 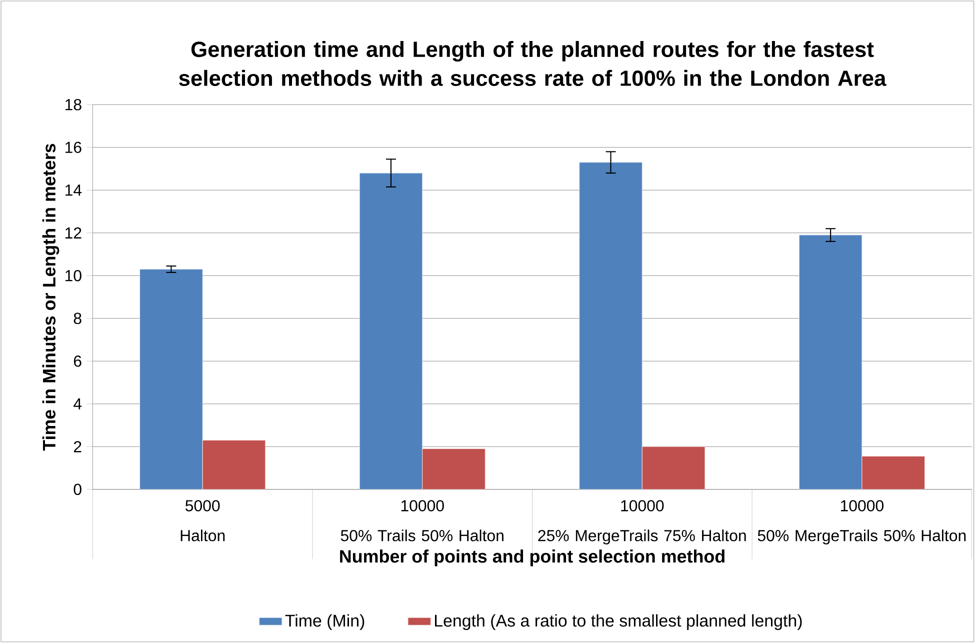 What do you see at coordinates (73, 233) in the screenshot?
I see `y-tick-label: 12` at bounding box center [73, 233].